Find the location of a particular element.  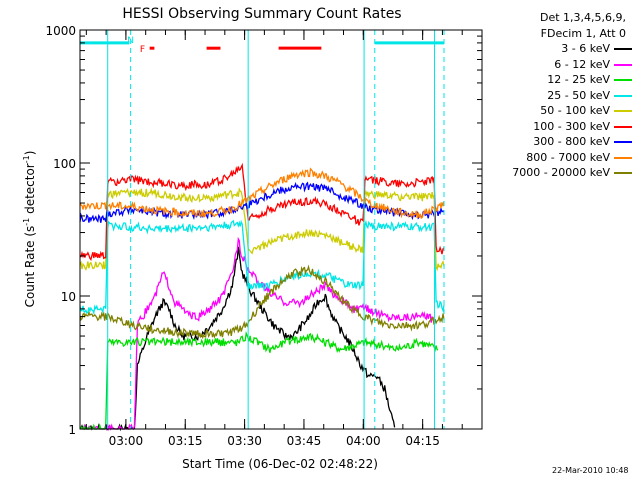

x-tick-label: 03:00 is located at coordinates (126, 441).